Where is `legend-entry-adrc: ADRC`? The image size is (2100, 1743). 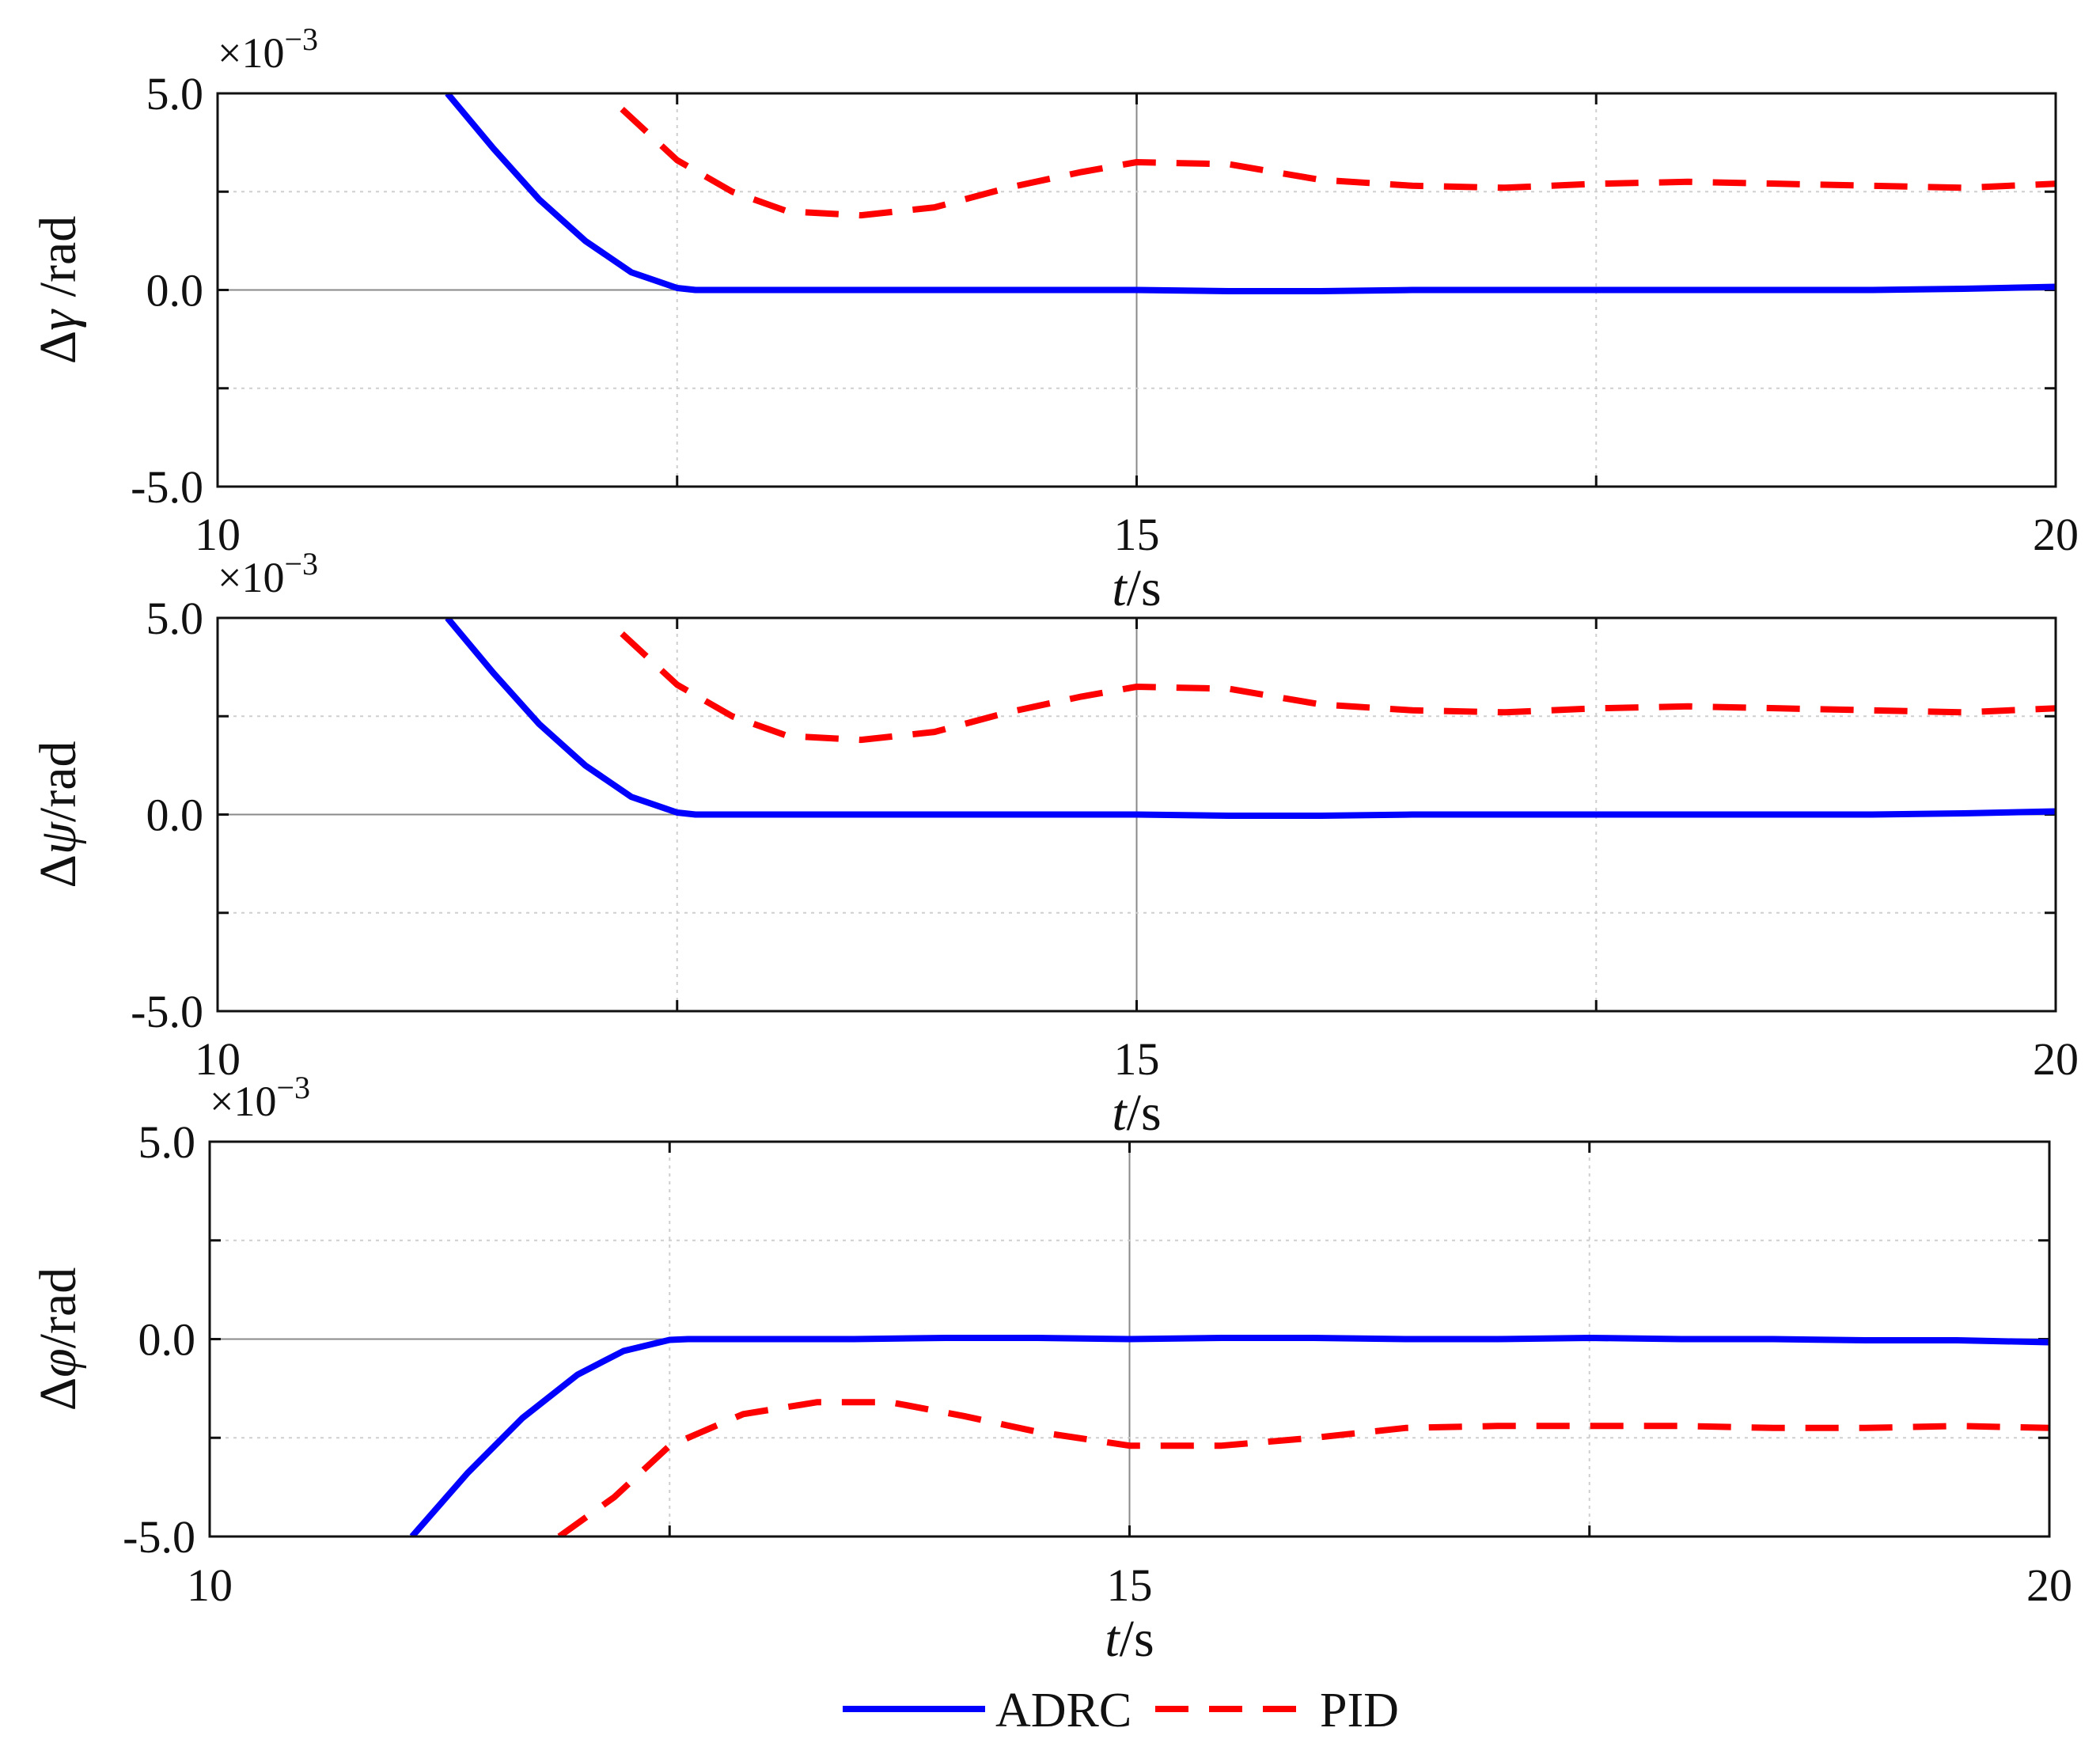 legend-entry-adrc: ADRC is located at coordinates (987, 1710).